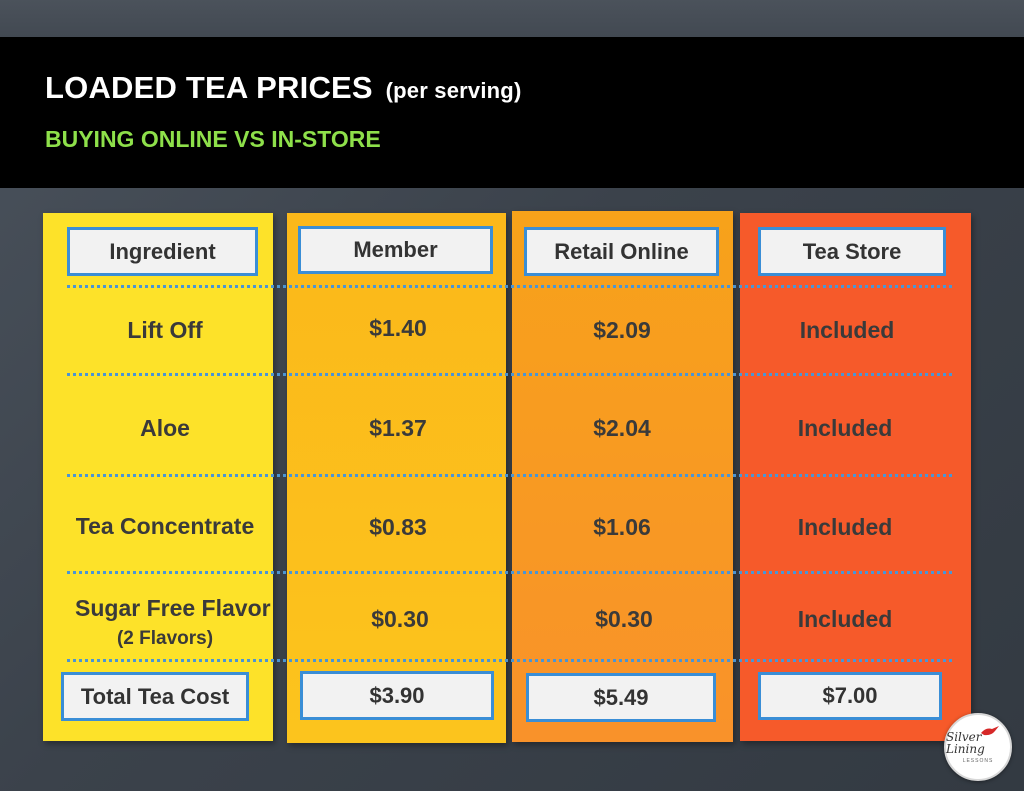  Describe the element at coordinates (621, 251) in the screenshot. I see `header-retail-online: Retail Online` at that location.